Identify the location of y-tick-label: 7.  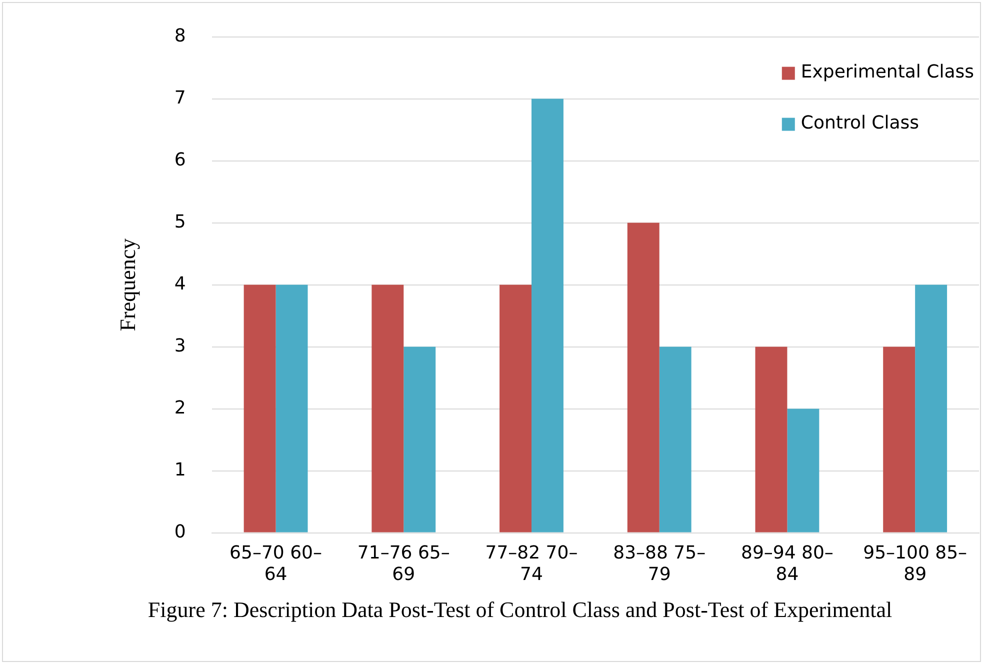
(180, 97).